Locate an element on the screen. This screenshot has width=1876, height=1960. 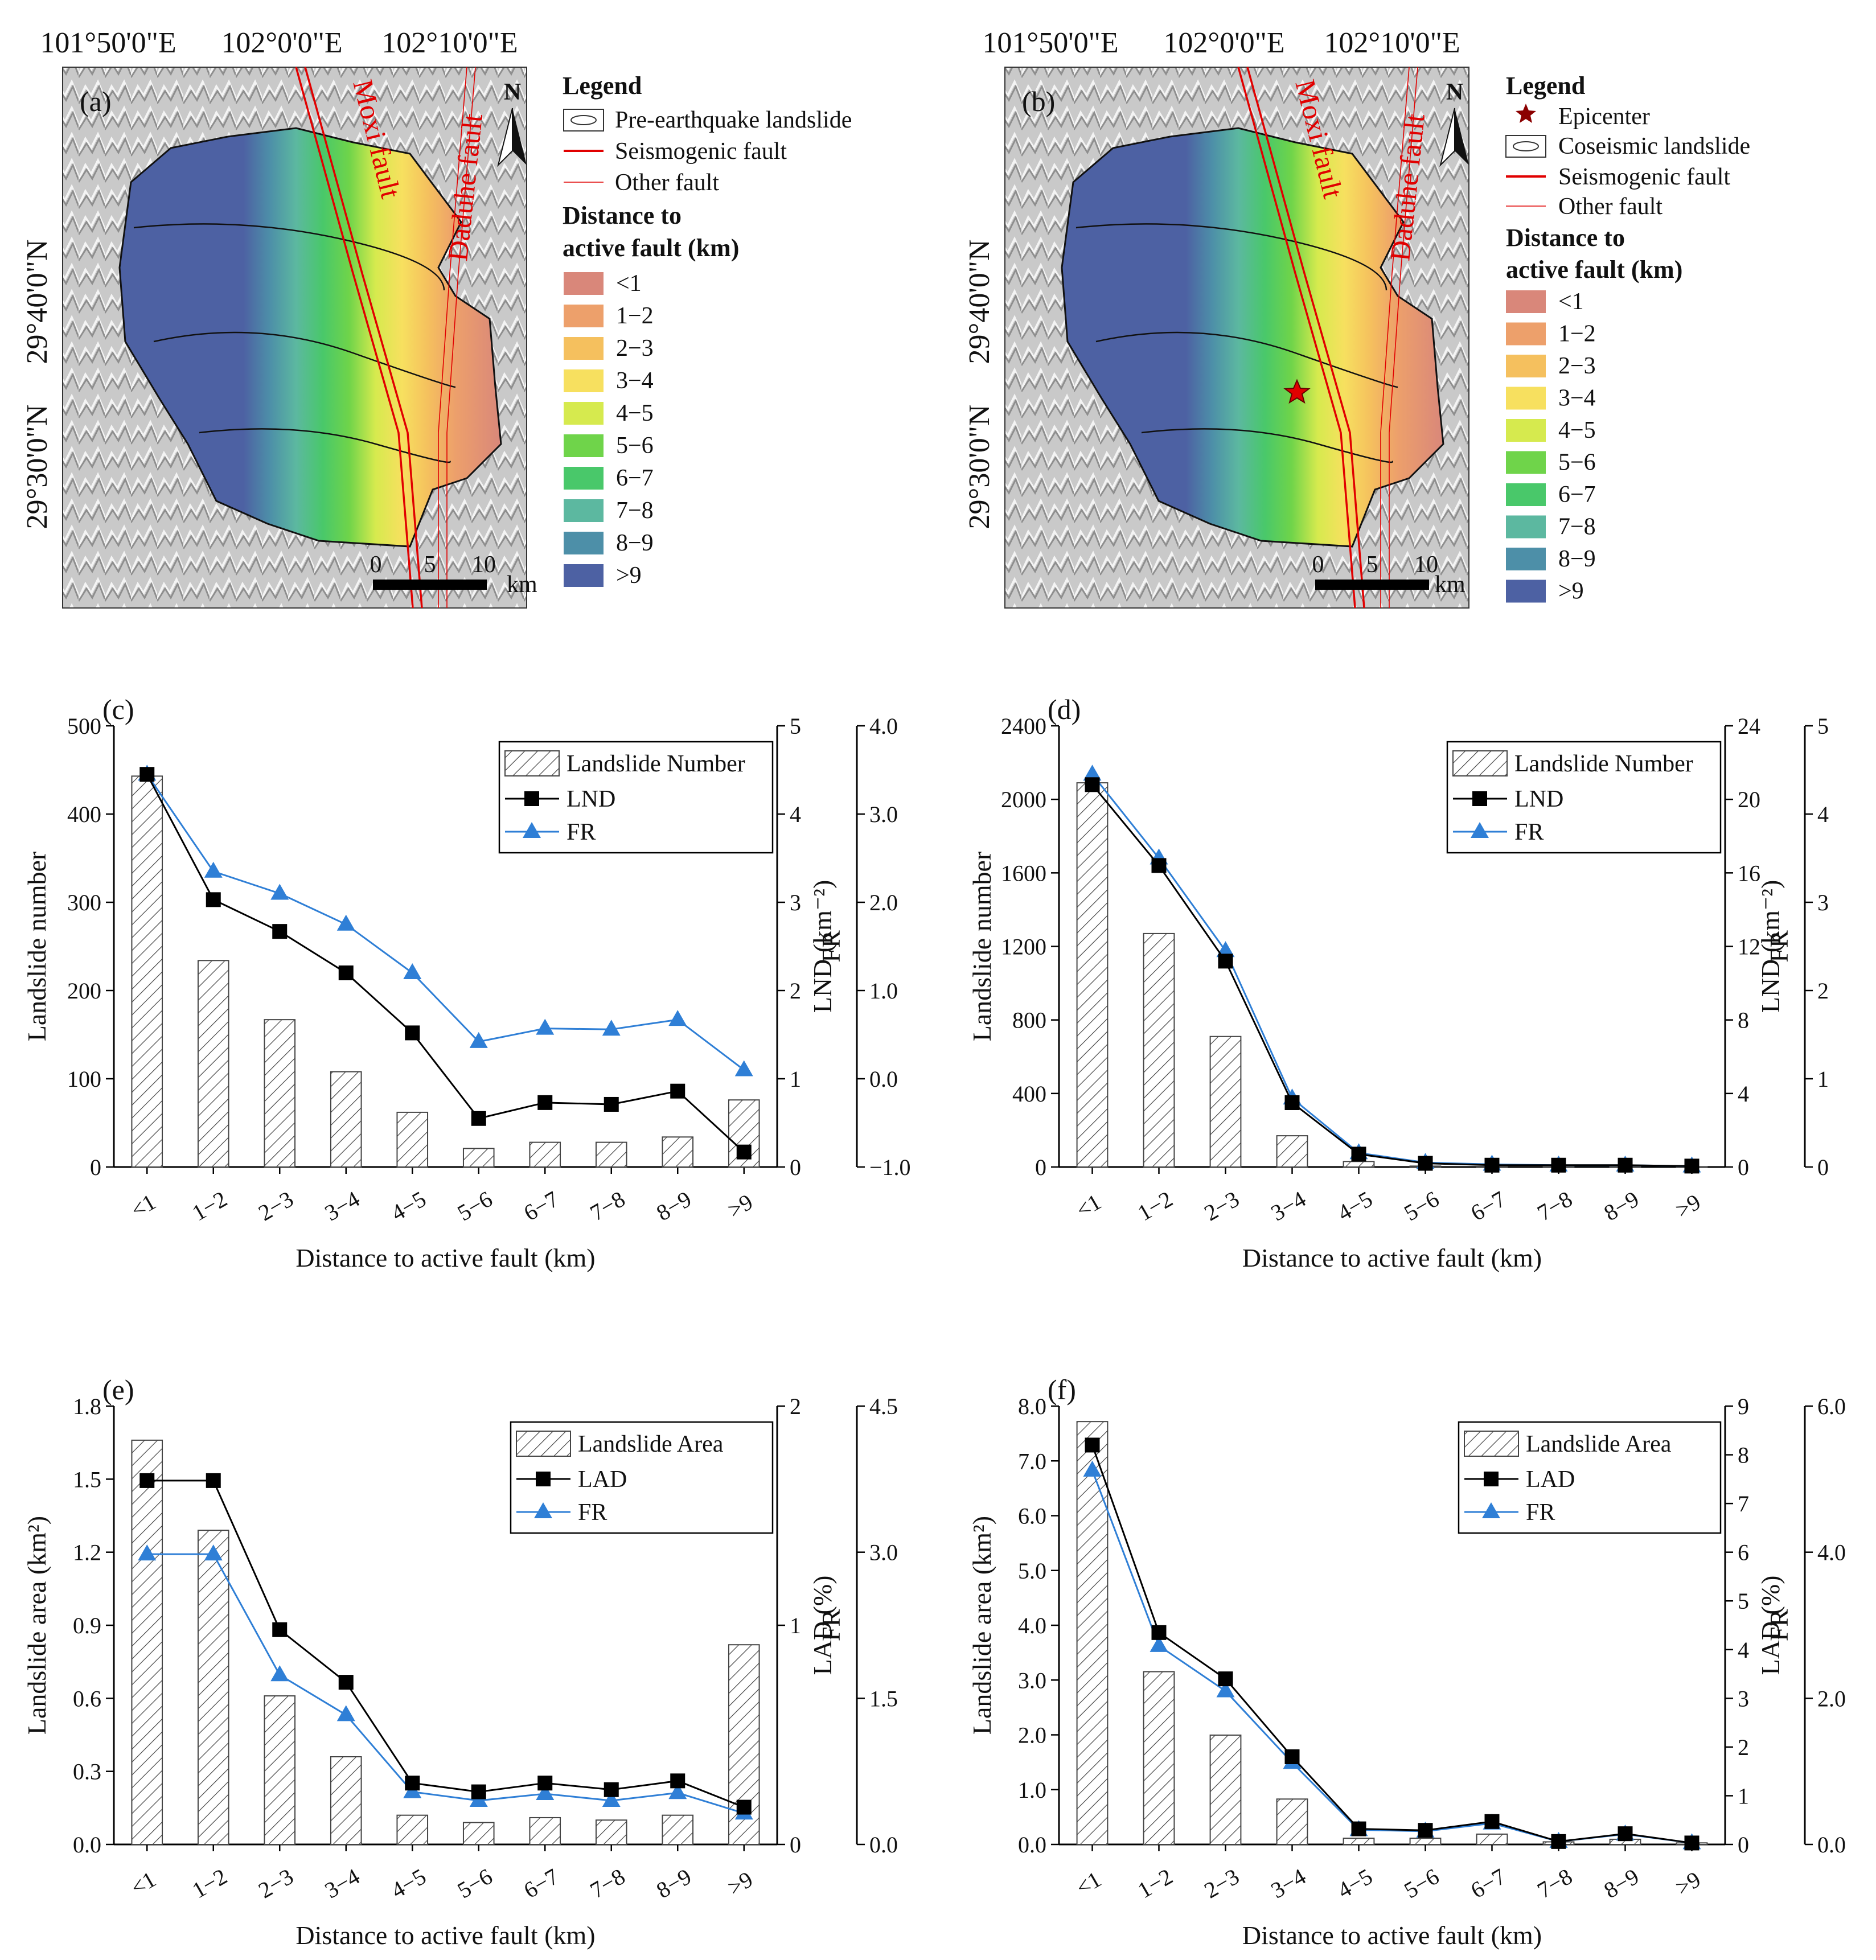
y2-tick-label: 7 is located at coordinates (1743, 1504).